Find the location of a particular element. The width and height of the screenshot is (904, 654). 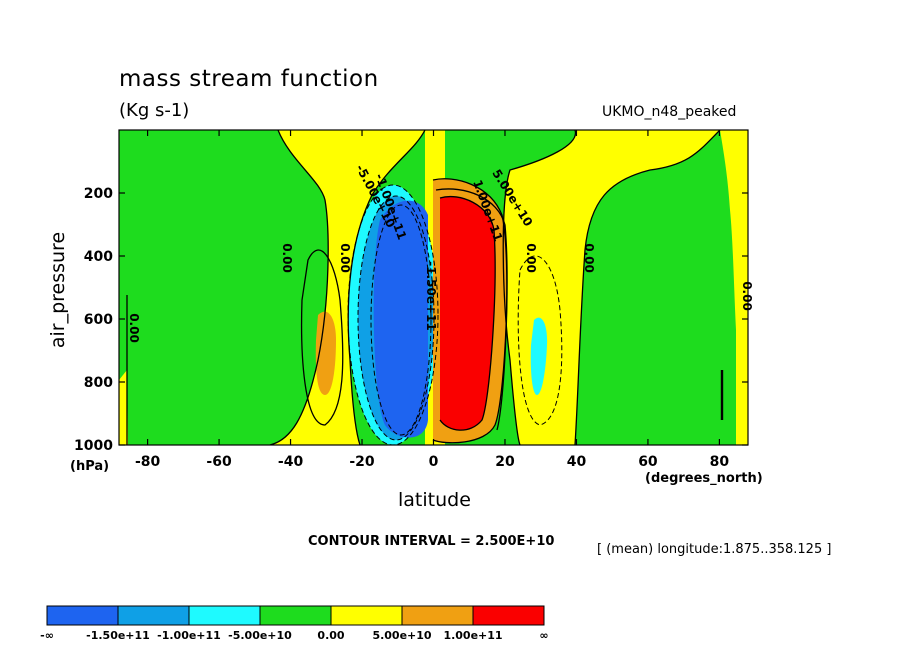

contour-interval-note: CONTOUR INTERVAL = 2.500E+10 is located at coordinates (431, 541).